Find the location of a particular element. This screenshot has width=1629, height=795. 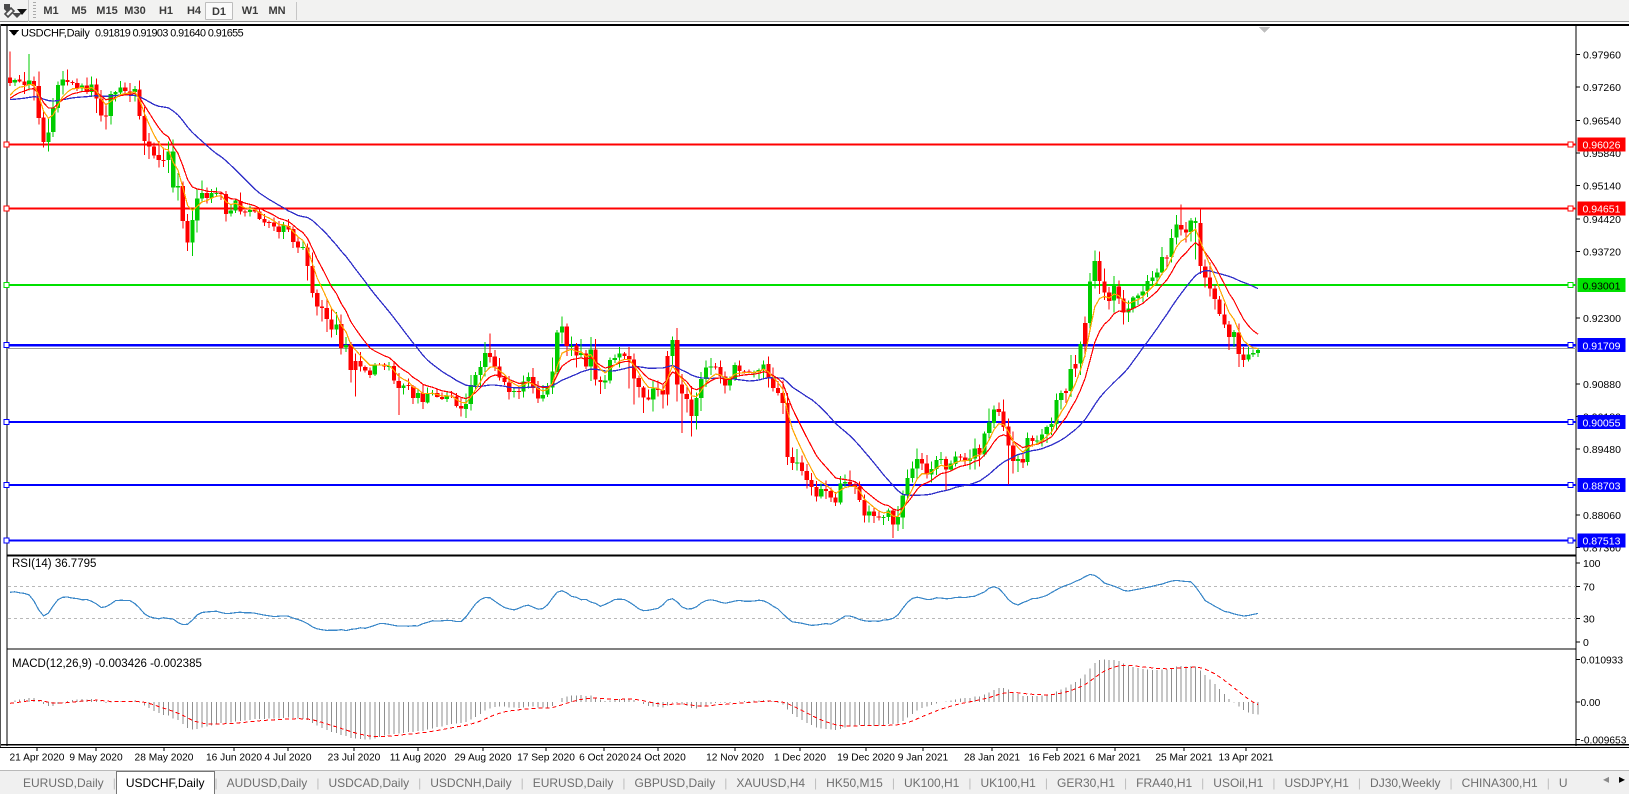

svg-text: 23 Jul 2020 is located at coordinates (354, 758).